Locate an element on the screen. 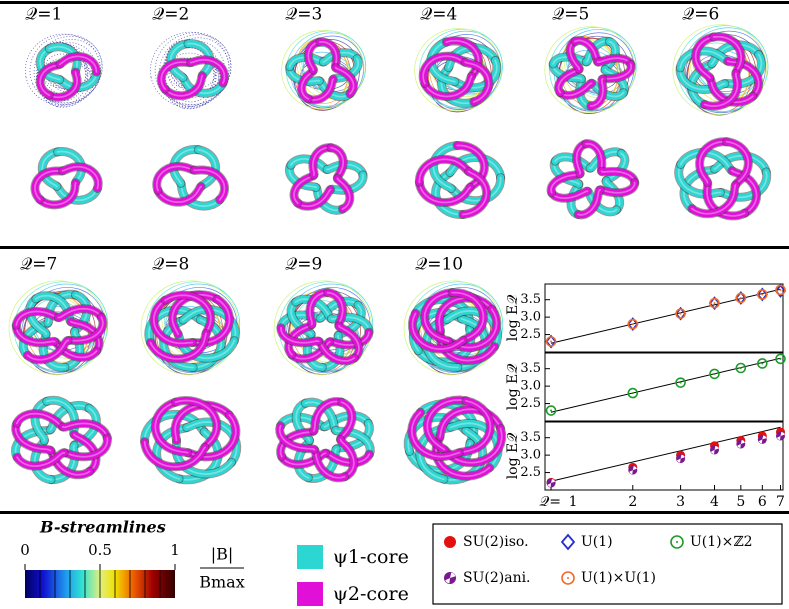 This screenshot has height=609, width=789. y-tick-label: 2.5 is located at coordinates (530, 472).